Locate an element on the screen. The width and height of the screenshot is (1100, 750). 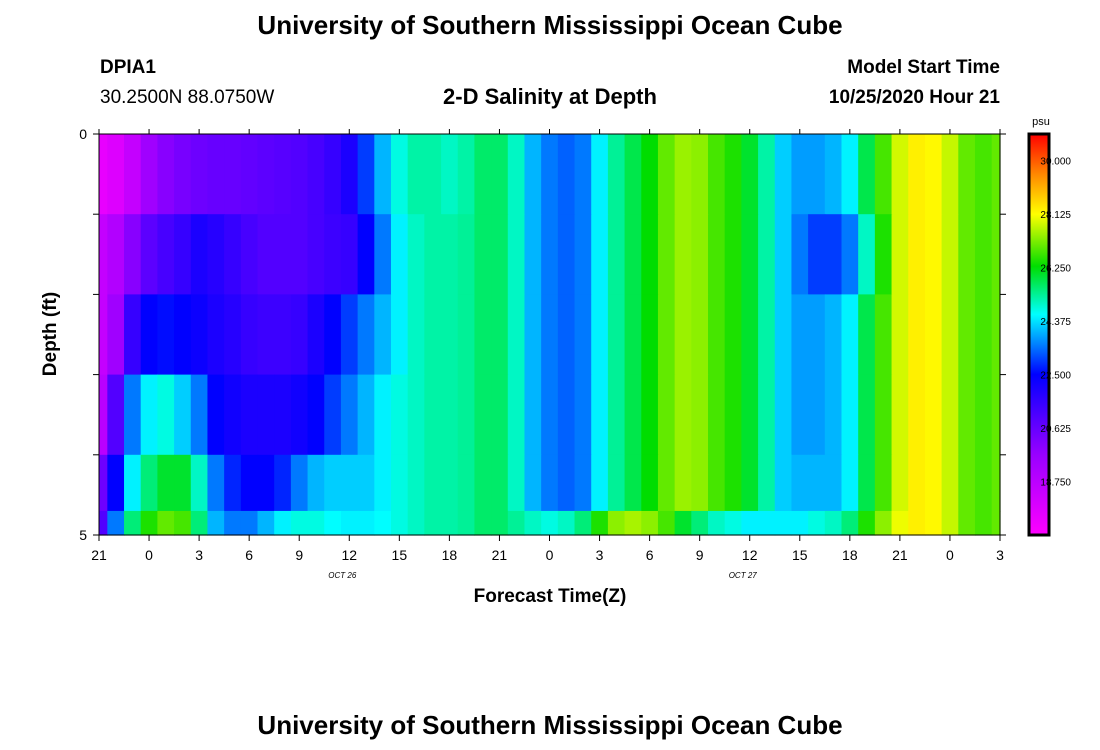
x-tick-label: 9 is located at coordinates (299, 555).